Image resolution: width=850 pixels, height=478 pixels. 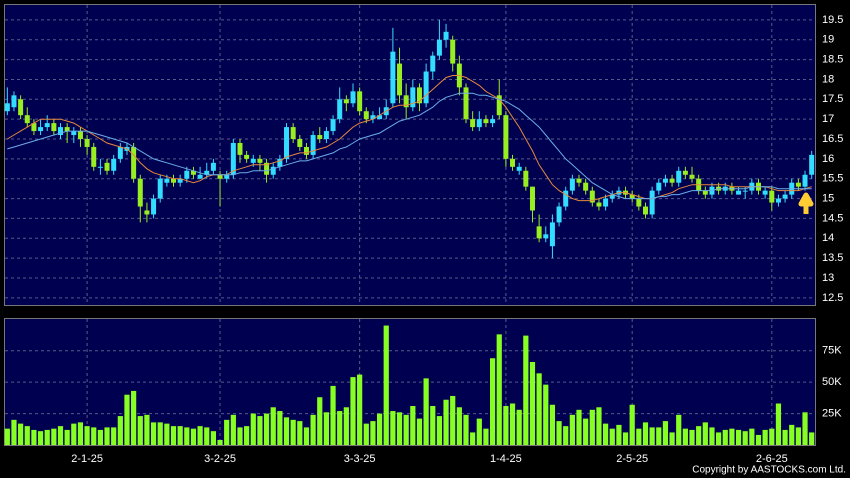 I want to click on y-tick-label: 15.5, so click(x=832, y=179).